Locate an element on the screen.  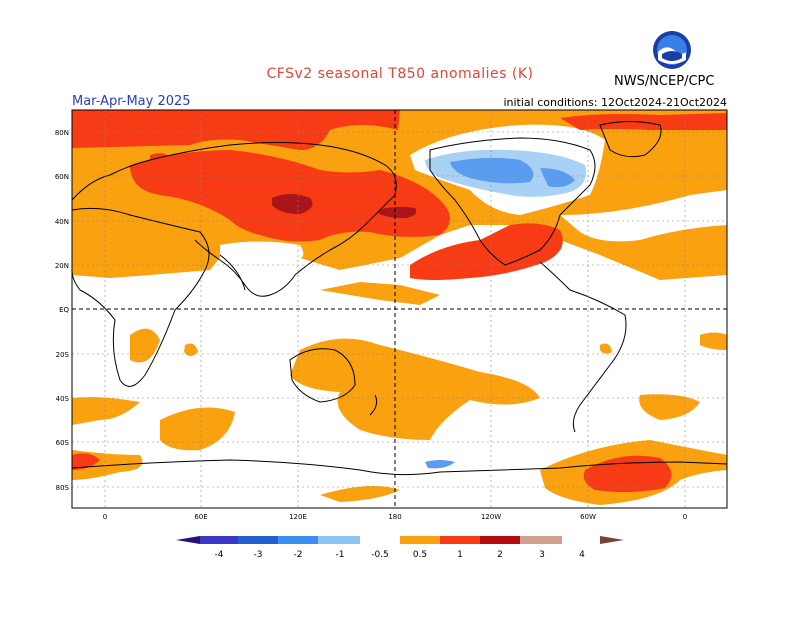
lon-label: 120E is located at coordinates (298, 517).